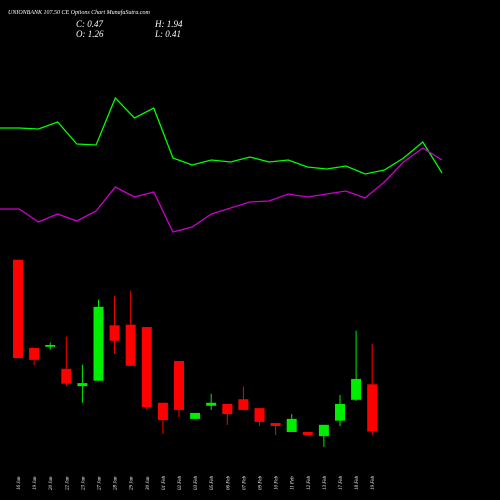 Image resolution: width=500 pixels, height=500 pixels. What do you see at coordinates (357, 482) in the screenshot?
I see `x-tick-label: 18 Feb` at bounding box center [357, 482].